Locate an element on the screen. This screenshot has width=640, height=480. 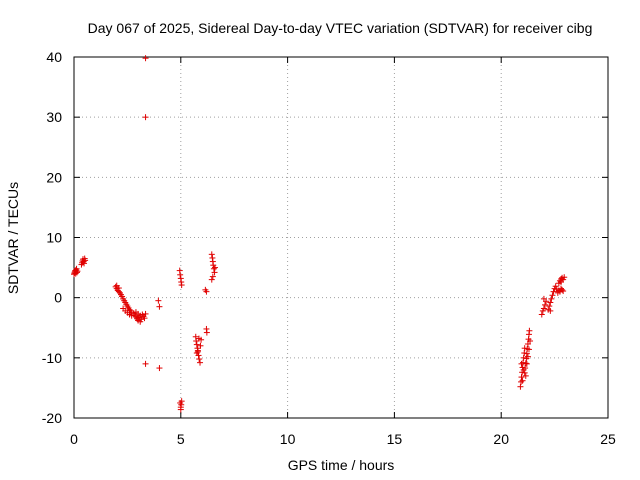
y-tick-label: 20 is located at coordinates (54, 177).